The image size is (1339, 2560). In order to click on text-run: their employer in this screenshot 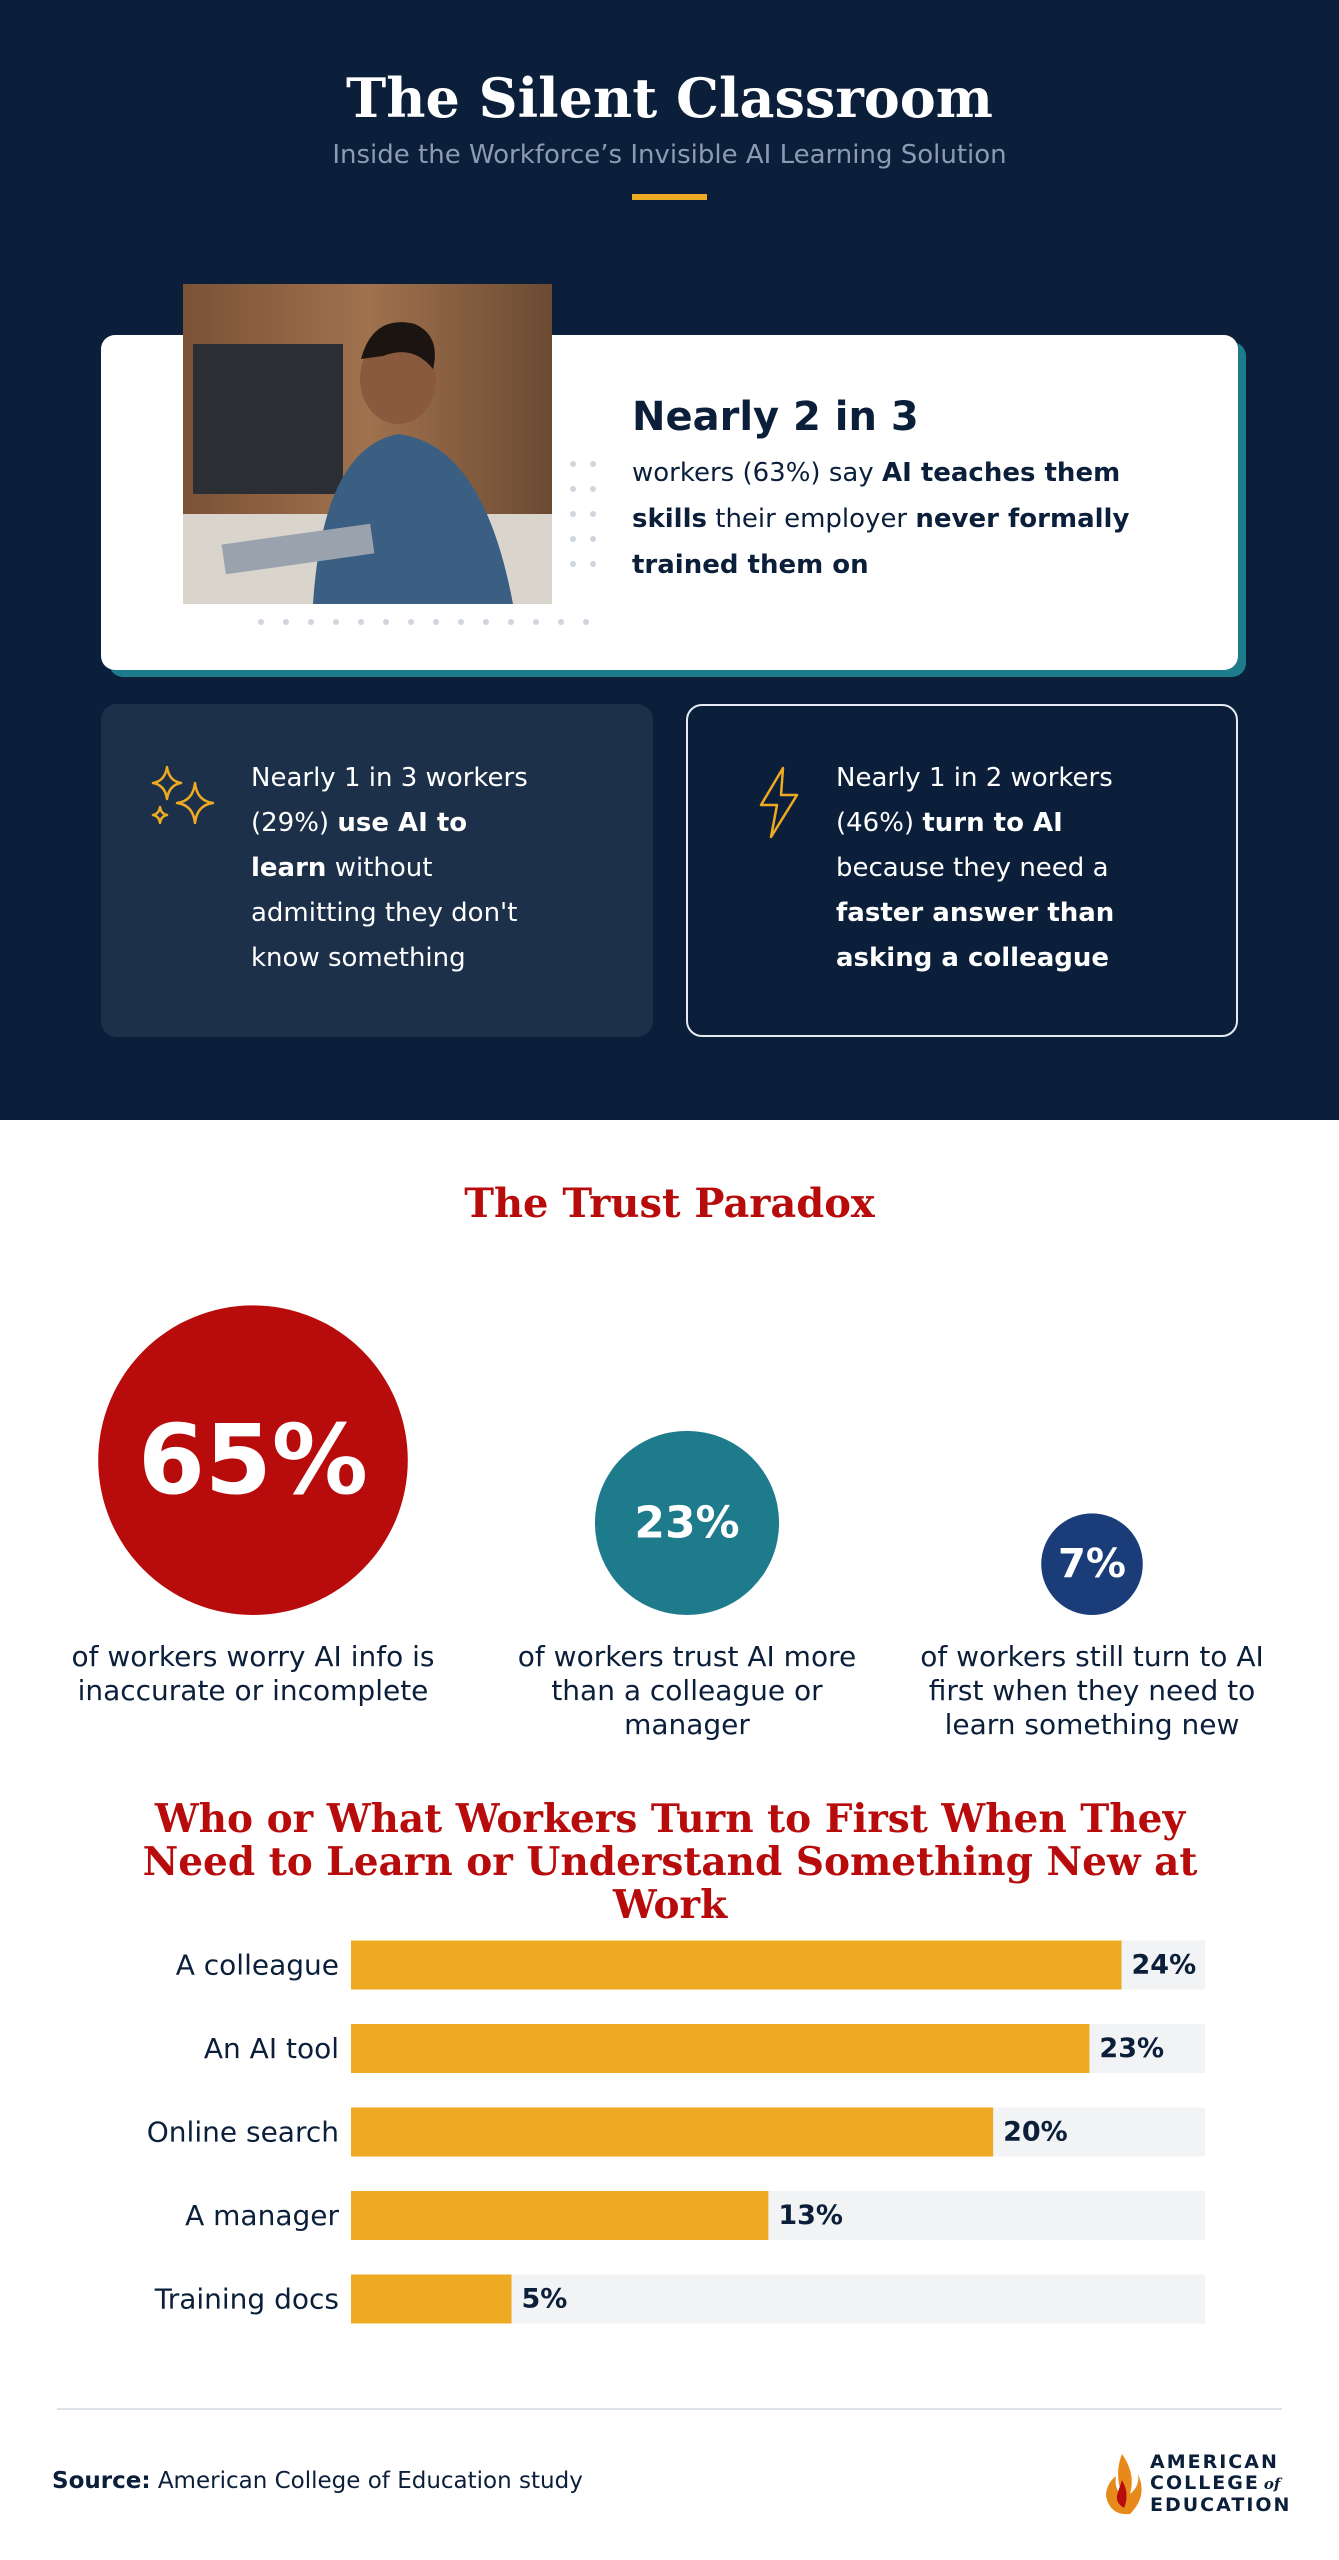, I will do `click(811, 519)`.